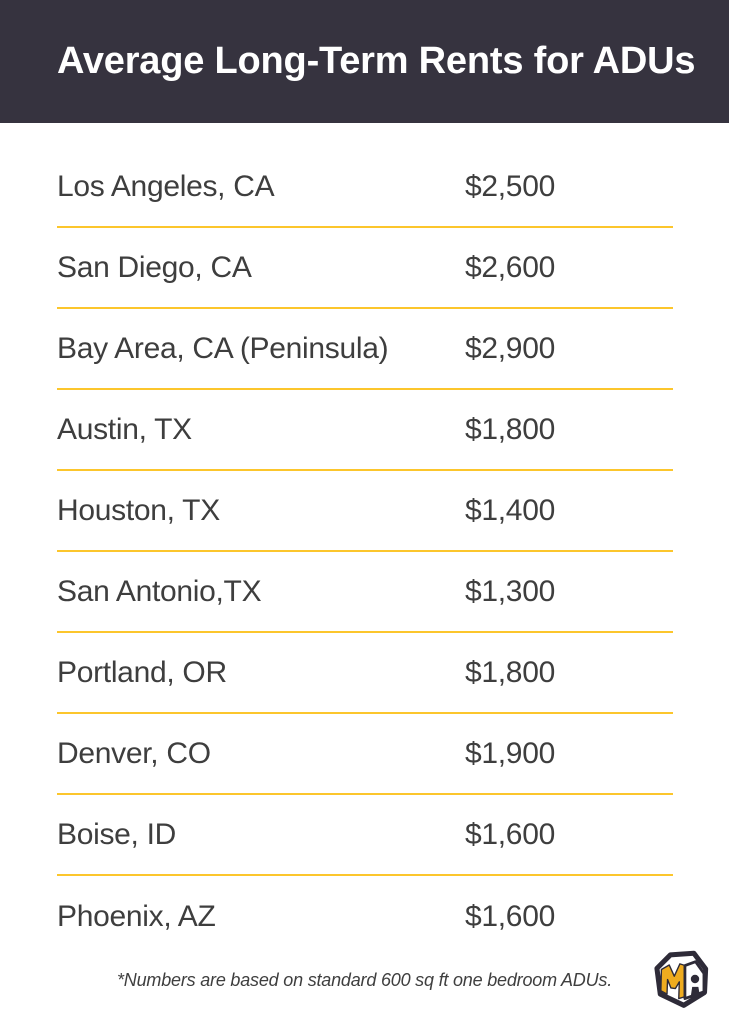 Image resolution: width=729 pixels, height=1024 pixels. What do you see at coordinates (365, 592) in the screenshot?
I see `table-row: San Antonio,TX $1,300` at bounding box center [365, 592].